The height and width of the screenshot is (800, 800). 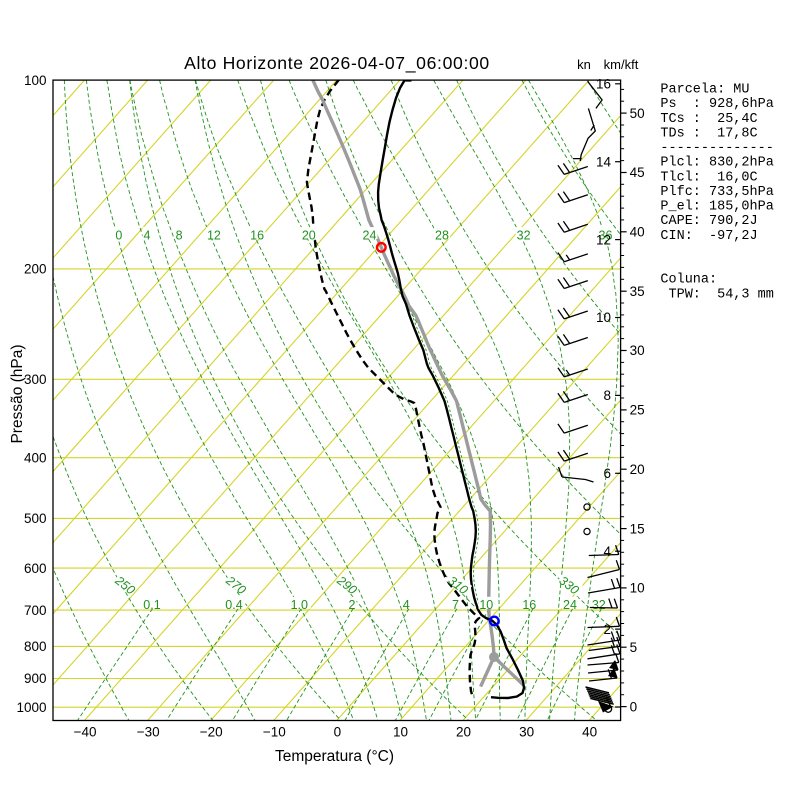 I want to click on svg-text: 50, so click(x=637, y=113).